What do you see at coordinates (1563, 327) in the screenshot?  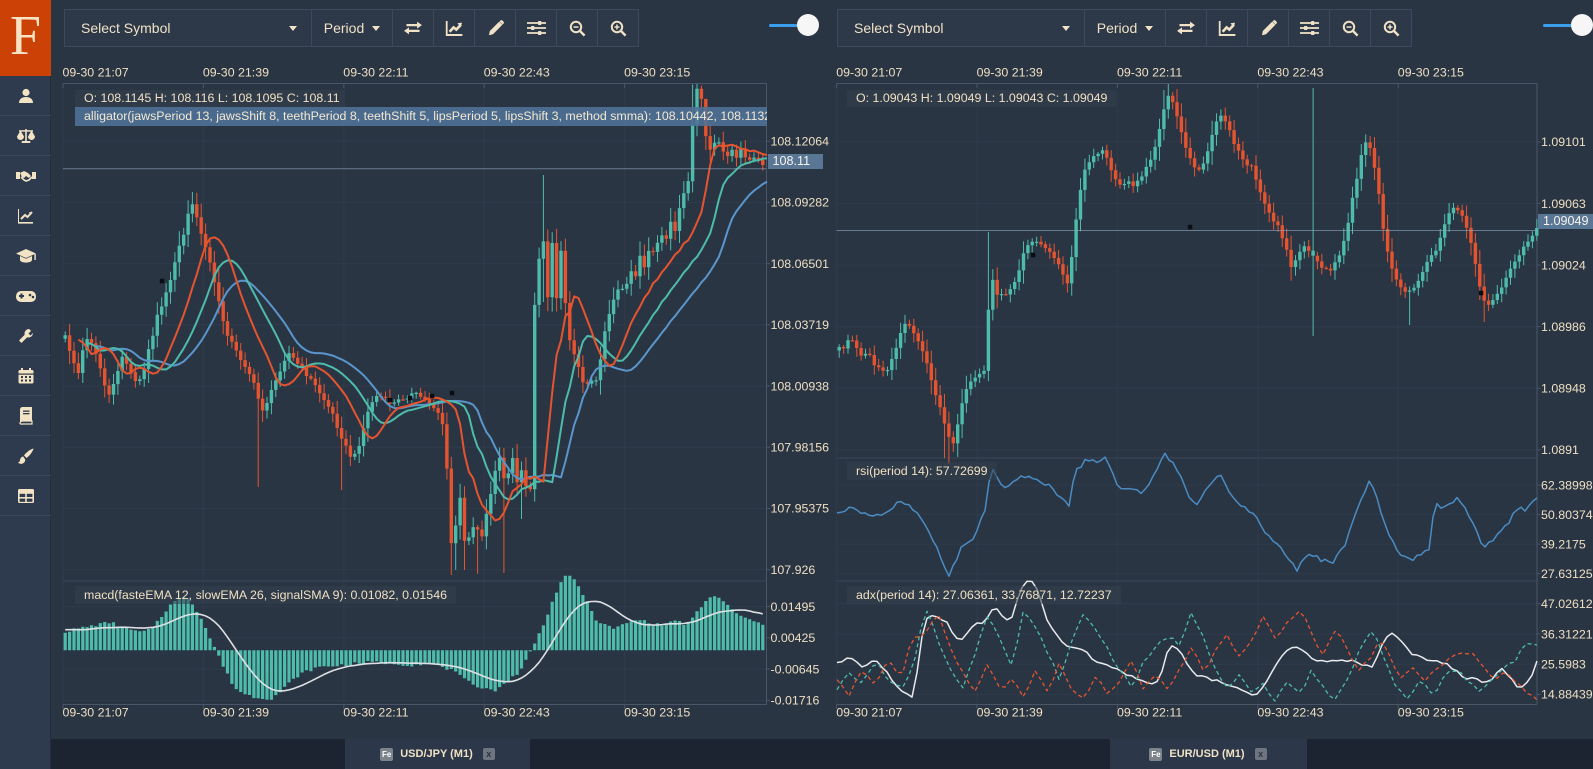 I see `svg-text: 1.08986` at bounding box center [1563, 327].